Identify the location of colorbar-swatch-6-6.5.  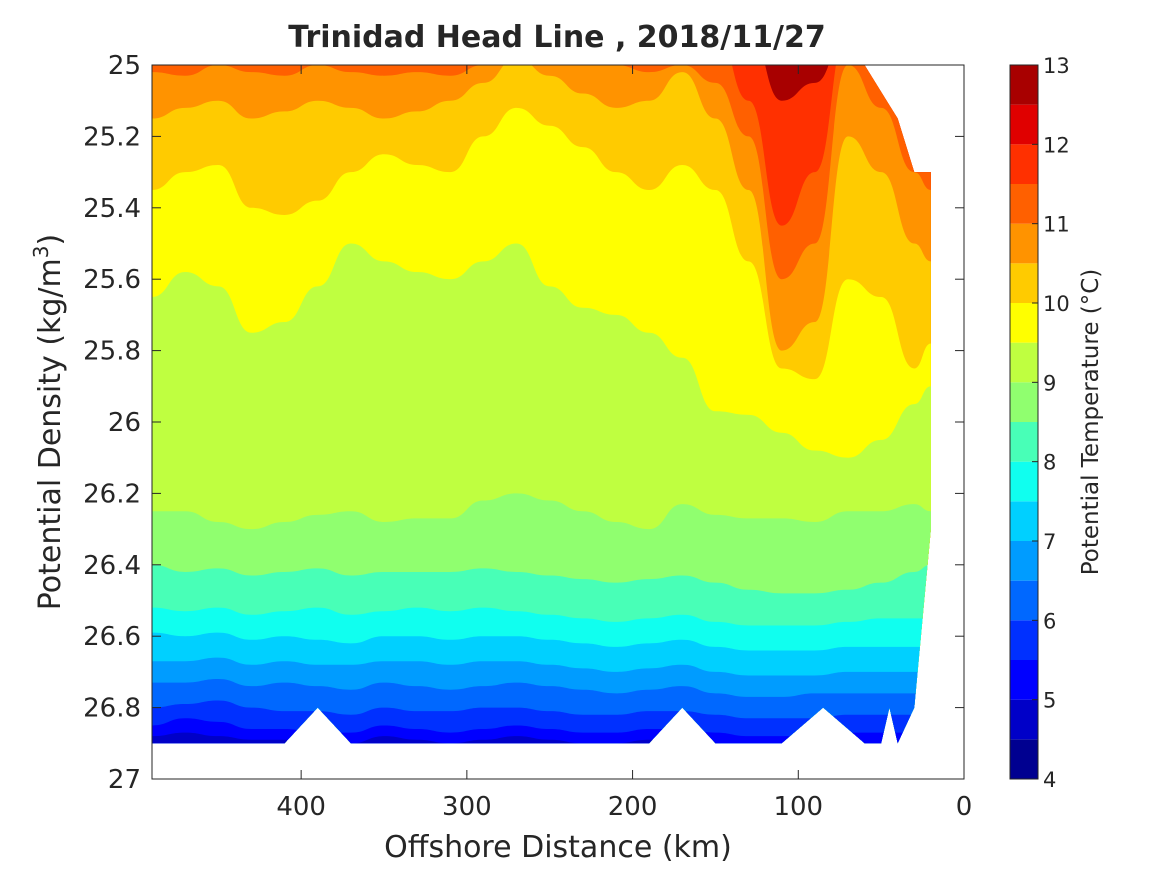
(1024, 600).